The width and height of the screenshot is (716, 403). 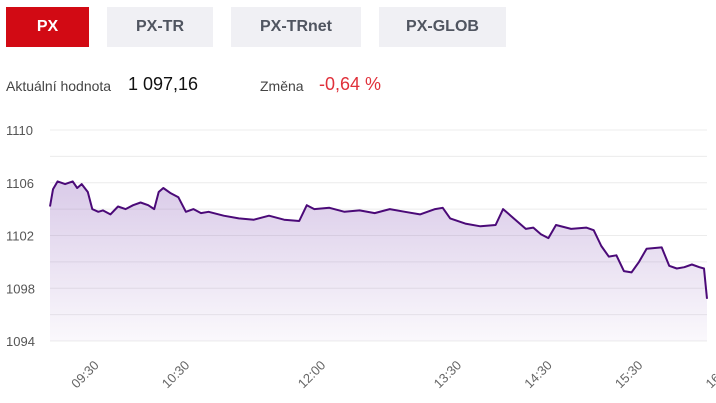 I want to click on y-tick-label: 1102, so click(x=20, y=236).